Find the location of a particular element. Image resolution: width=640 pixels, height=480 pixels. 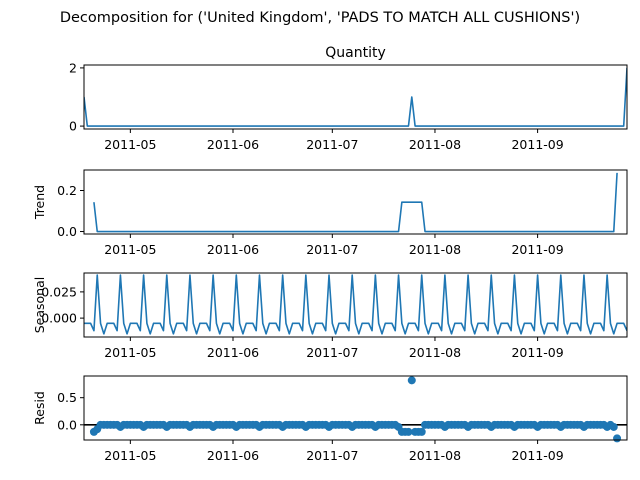

resid-ytick-label: 0.5 is located at coordinates (67, 397).